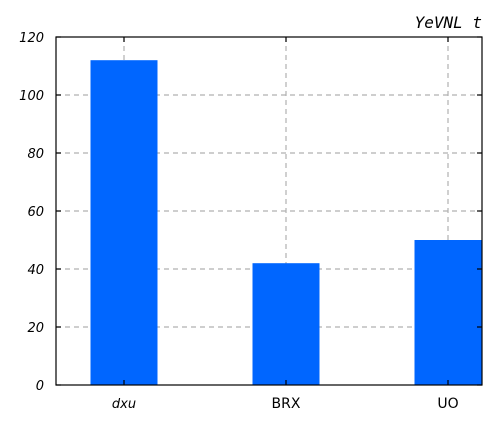 The height and width of the screenshot is (426, 497). What do you see at coordinates (31, 96) in the screenshot?
I see `y-tick-label: 100` at bounding box center [31, 96].